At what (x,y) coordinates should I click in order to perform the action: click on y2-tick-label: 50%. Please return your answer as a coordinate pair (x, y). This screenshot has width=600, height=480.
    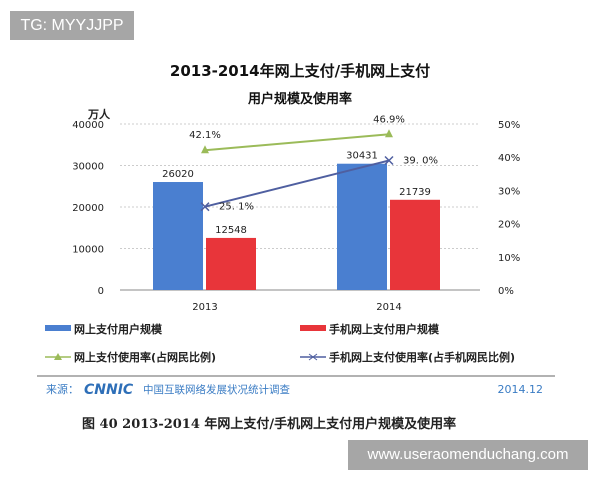
    Looking at the image, I should click on (509, 125).